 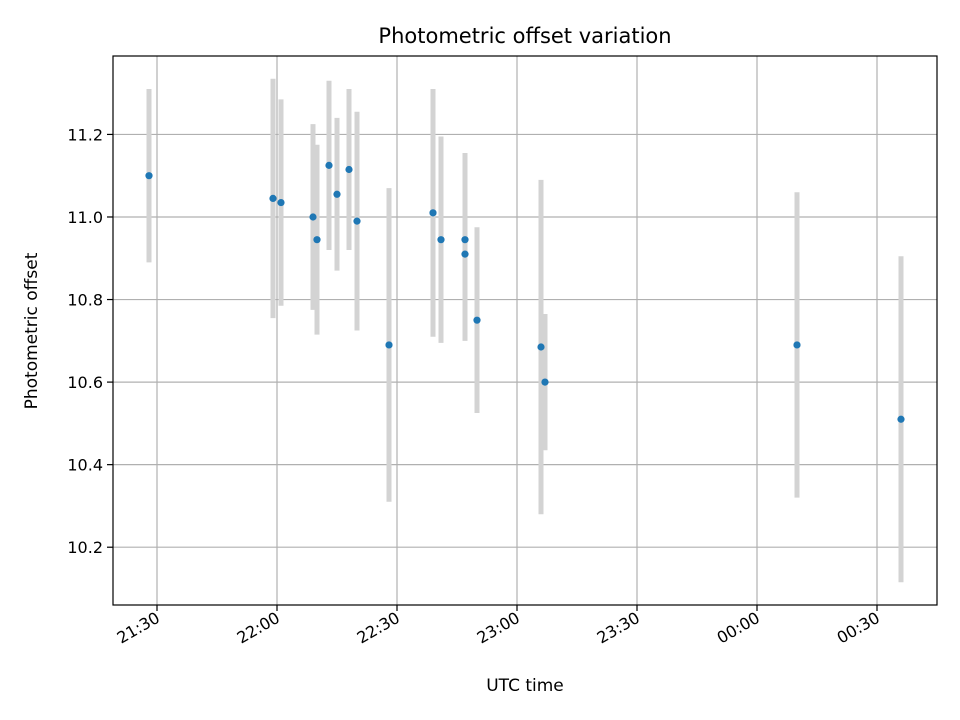 What do you see at coordinates (738, 628) in the screenshot?
I see `x-tick-label: 00:00` at bounding box center [738, 628].